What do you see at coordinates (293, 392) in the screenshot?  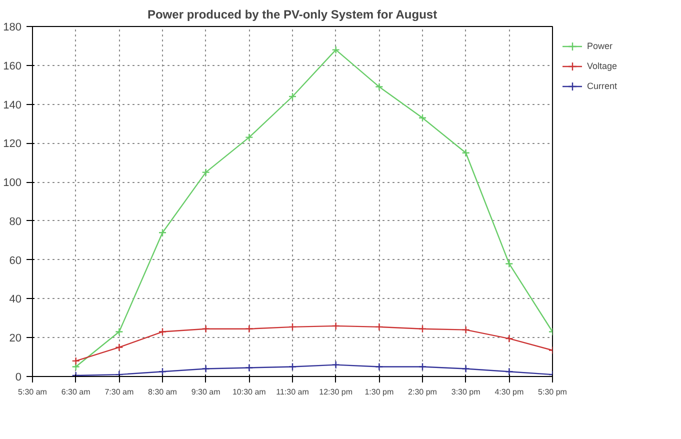 I see `x-tick-label: 11:30 am` at bounding box center [293, 392].